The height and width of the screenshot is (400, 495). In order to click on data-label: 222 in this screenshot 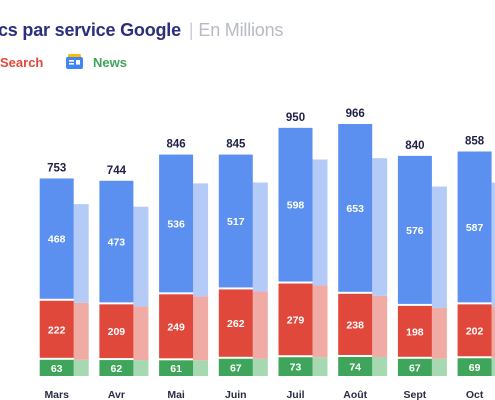, I will do `click(57, 330)`.